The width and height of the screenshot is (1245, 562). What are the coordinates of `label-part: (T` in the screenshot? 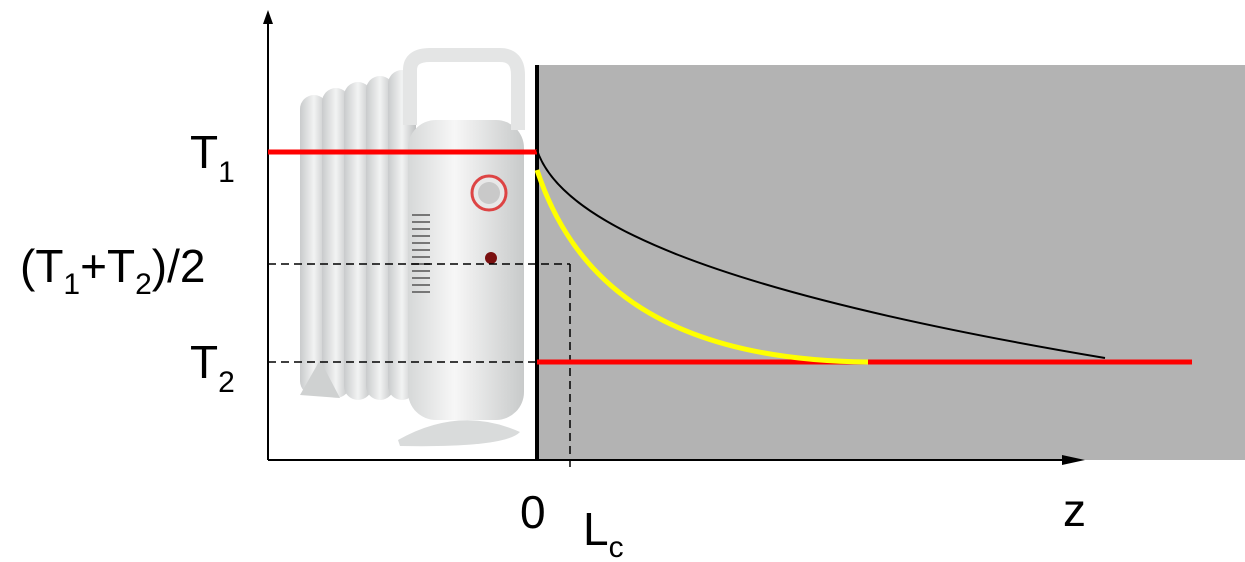 It's located at (41, 266).